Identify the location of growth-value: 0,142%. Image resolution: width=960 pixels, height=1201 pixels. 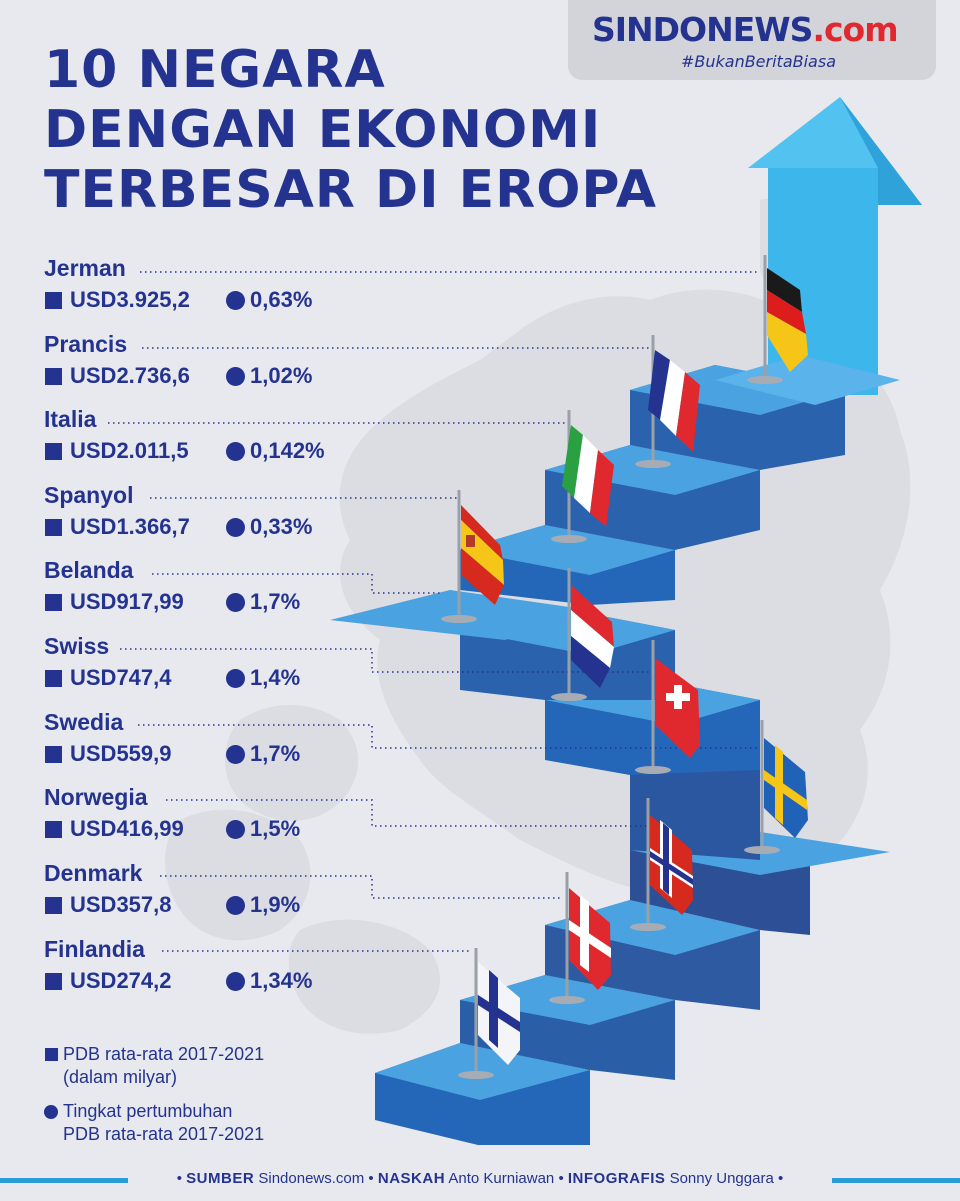
(287, 450).